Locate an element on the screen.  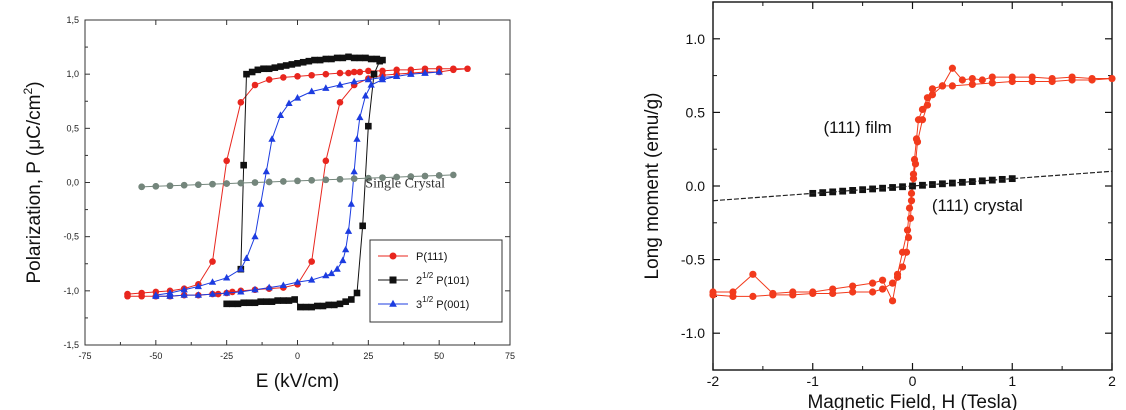
legend-marker is located at coordinates (393, 303).